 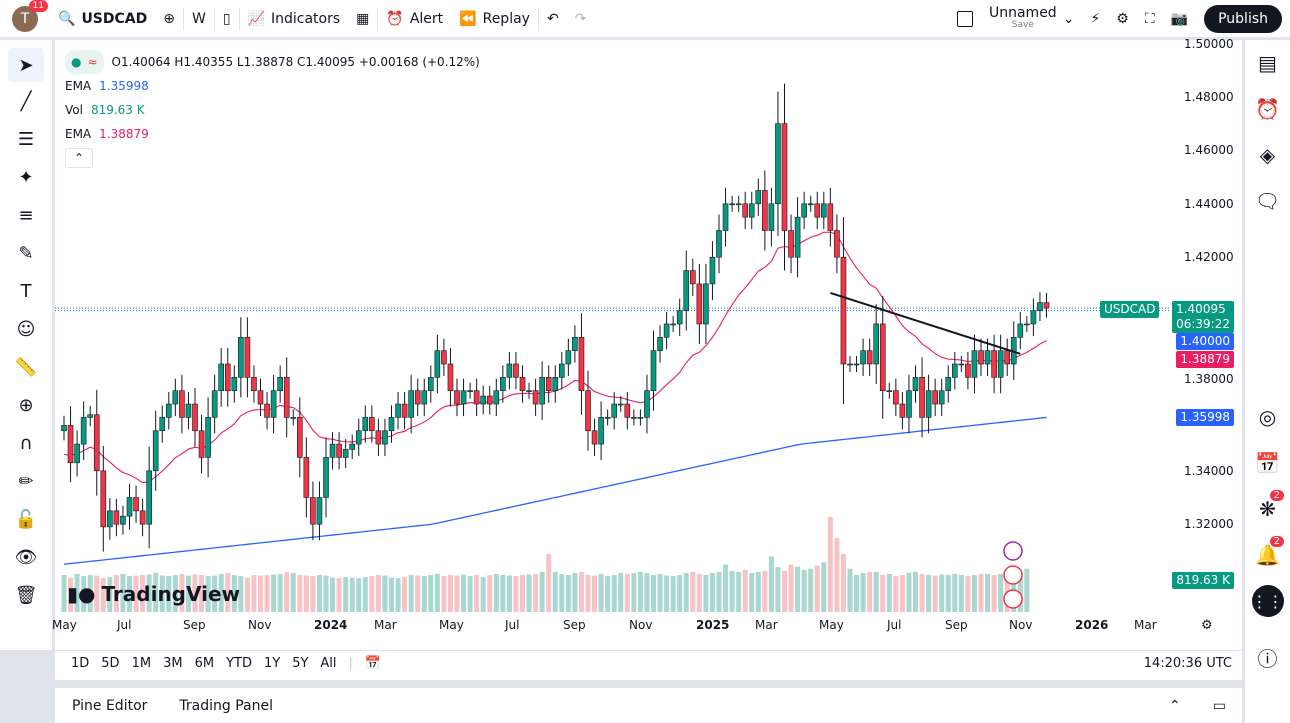 I want to click on text-tool: T, so click(x=26, y=291).